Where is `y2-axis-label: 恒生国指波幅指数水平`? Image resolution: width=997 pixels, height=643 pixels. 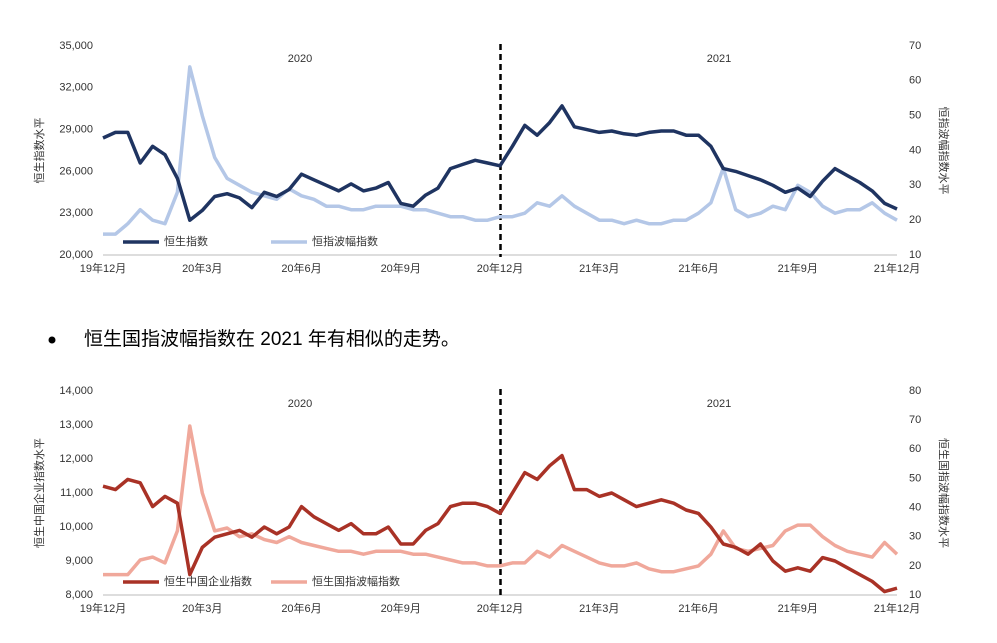
y2-axis-label: 恒生国指波幅指数水平 is located at coordinates (944, 493).